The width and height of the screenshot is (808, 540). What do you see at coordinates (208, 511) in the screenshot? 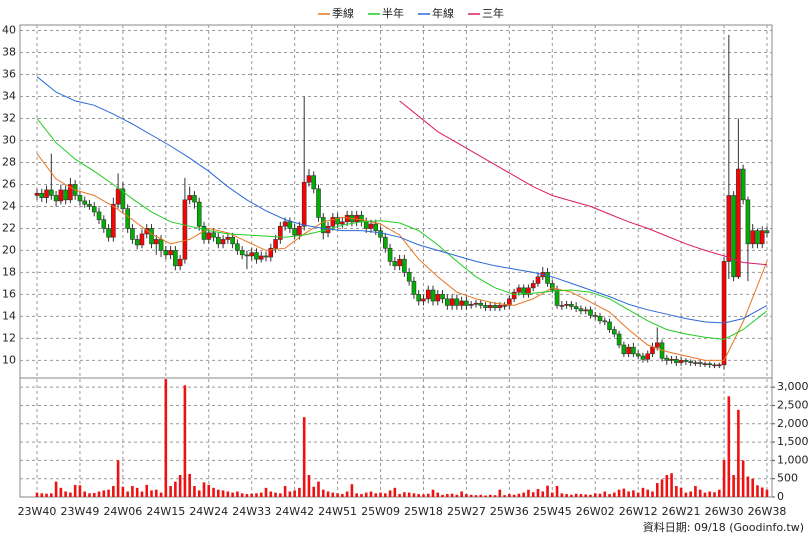
I see `x-tick-label: 24W24` at bounding box center [208, 511].